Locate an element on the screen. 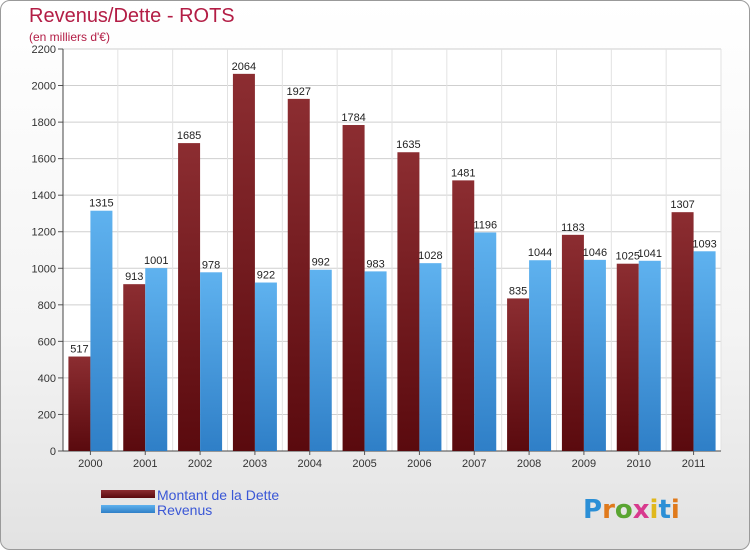 The width and height of the screenshot is (750, 550). y-tick-label: 0 is located at coordinates (53, 452).